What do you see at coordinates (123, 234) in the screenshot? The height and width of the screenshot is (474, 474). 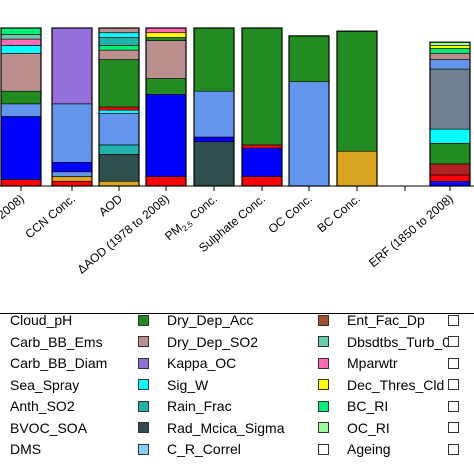 I see `x-tick-label-3: ΔAOD (1978 to 2008)` at bounding box center [123, 234].